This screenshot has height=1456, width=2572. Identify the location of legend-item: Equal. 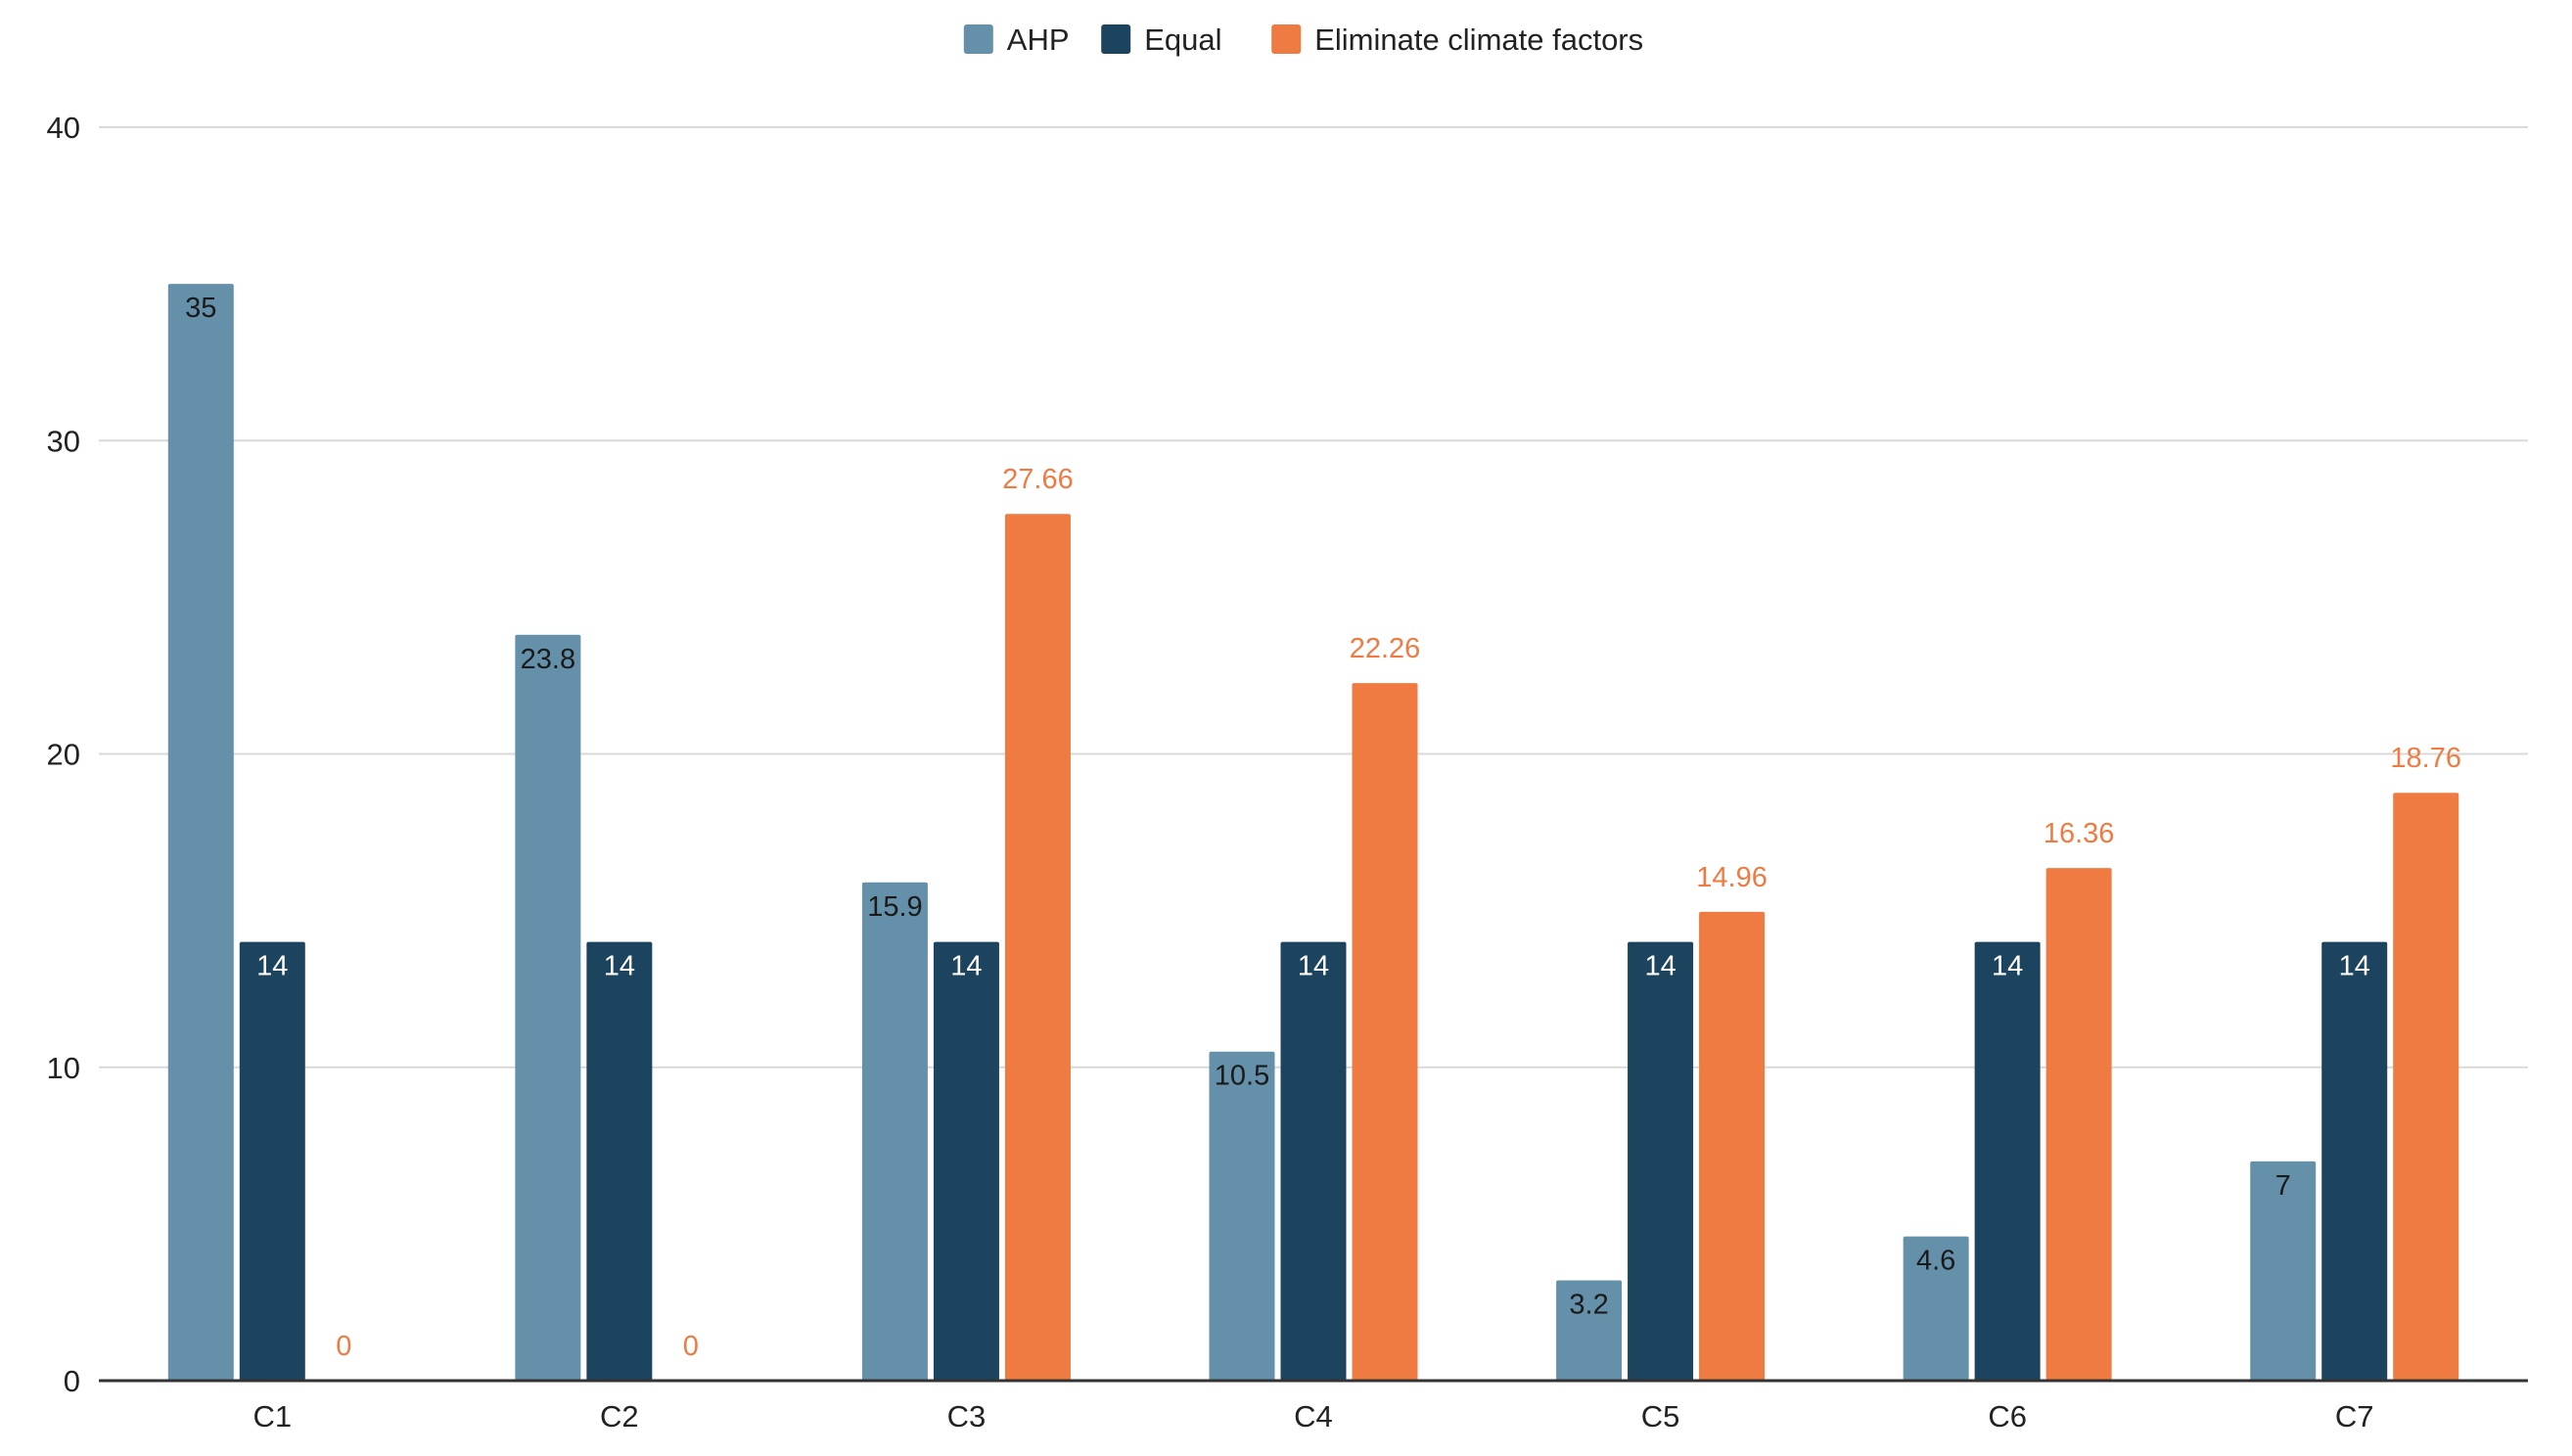
(1161, 40).